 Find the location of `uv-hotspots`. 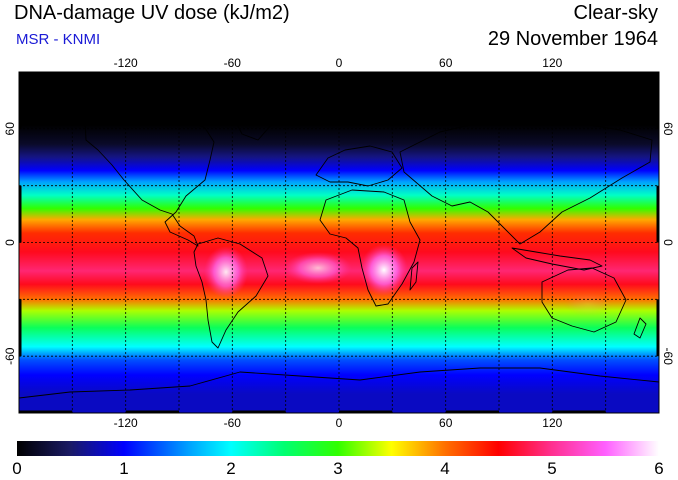

uv-hotspots is located at coordinates (408, 280).